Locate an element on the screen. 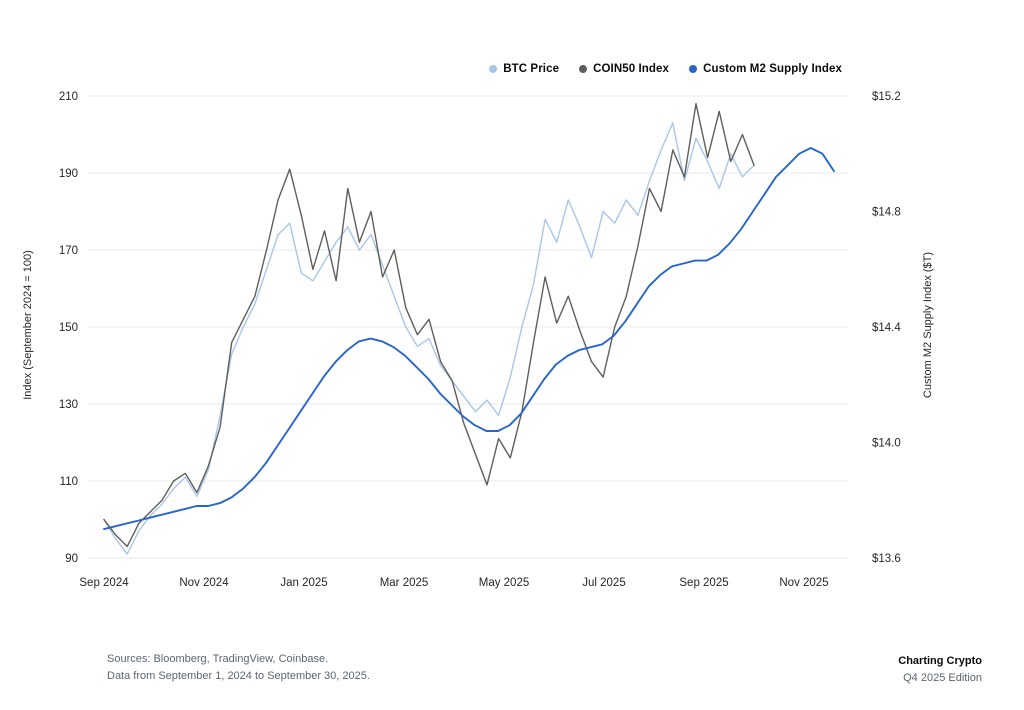 This screenshot has height=710, width=1024. legend-item-coin50-index: COIN50 Index is located at coordinates (624, 69).